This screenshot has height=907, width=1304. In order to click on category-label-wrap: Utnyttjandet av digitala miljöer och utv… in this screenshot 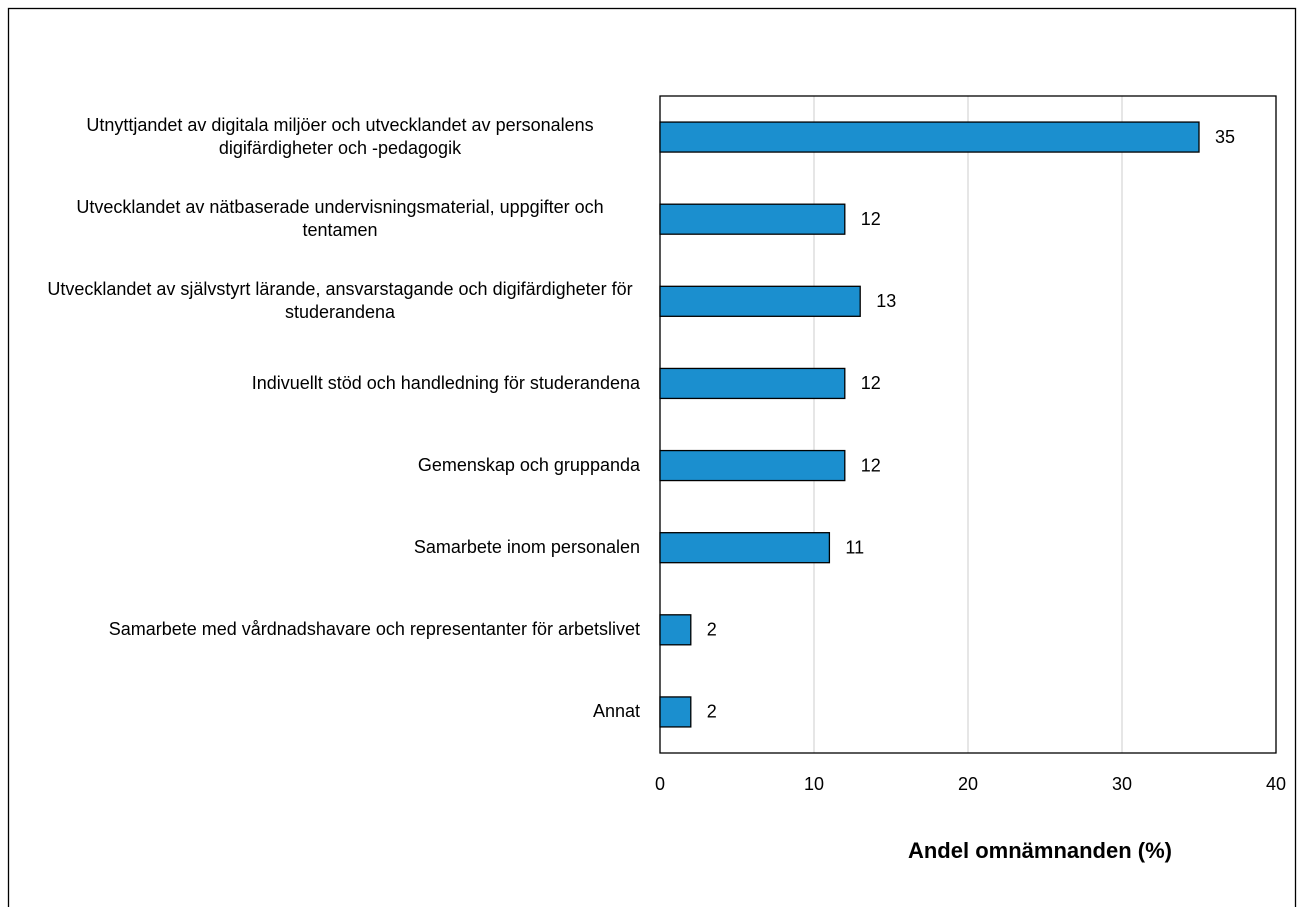, I will do `click(340, 137)`.